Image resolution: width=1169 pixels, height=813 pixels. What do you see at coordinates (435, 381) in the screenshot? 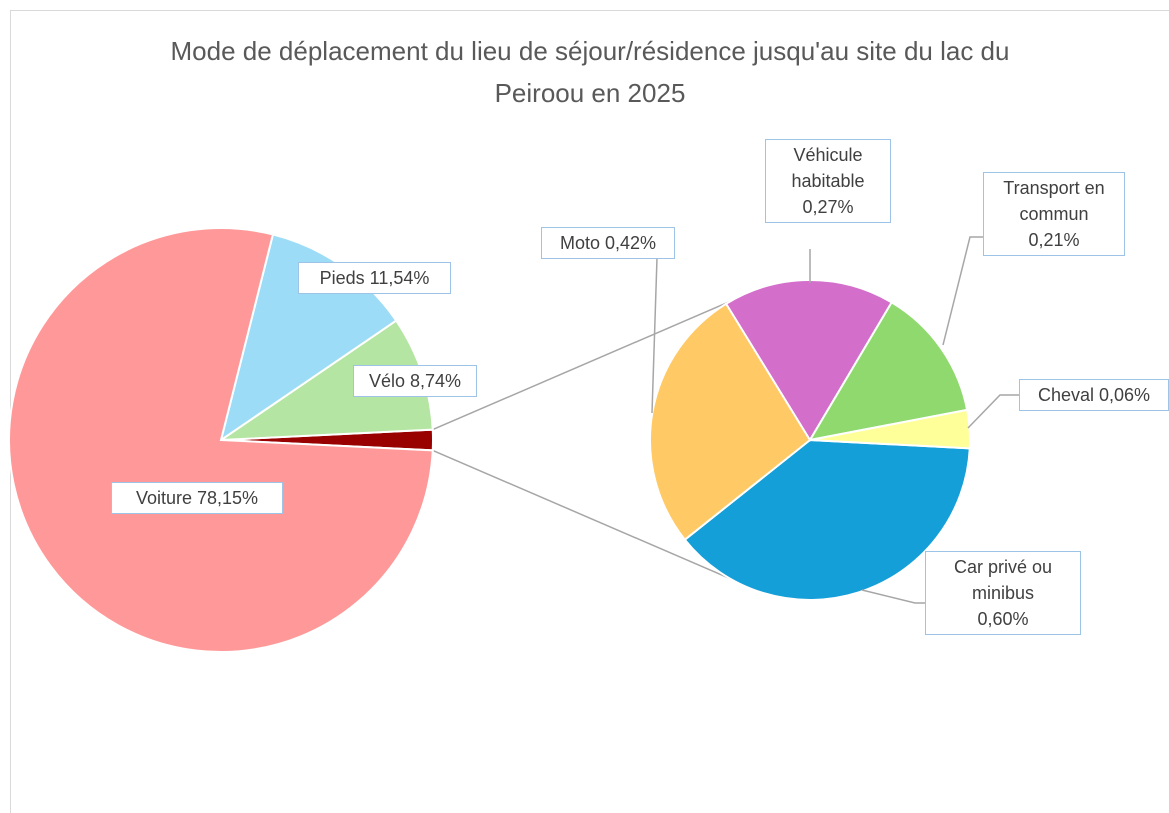
I see `label-value: 8,74%` at bounding box center [435, 381].